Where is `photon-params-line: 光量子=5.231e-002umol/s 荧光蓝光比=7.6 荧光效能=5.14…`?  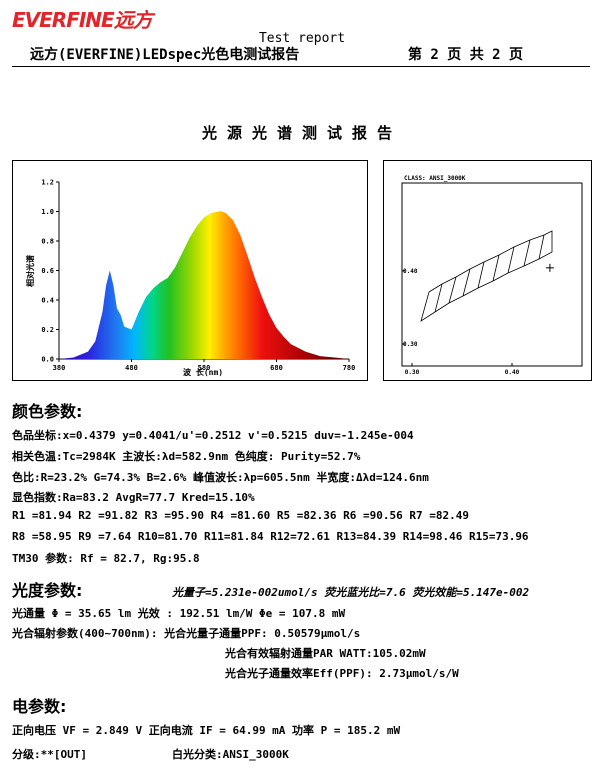 photon-params-line: 光量子=5.231e-002umol/s 荧光蓝光比=7.6 荧光效能=5.14… is located at coordinates (351, 592).